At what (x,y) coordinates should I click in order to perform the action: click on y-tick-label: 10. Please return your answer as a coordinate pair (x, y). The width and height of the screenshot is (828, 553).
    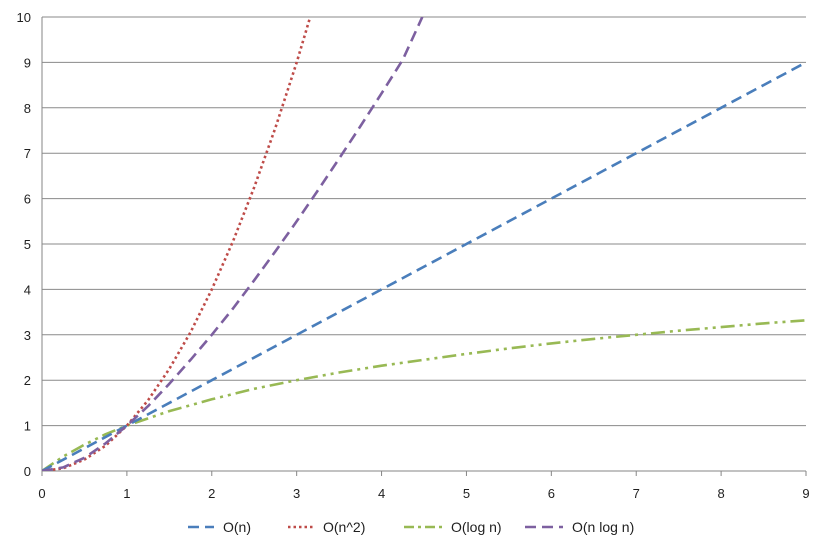
    Looking at the image, I should click on (24, 17).